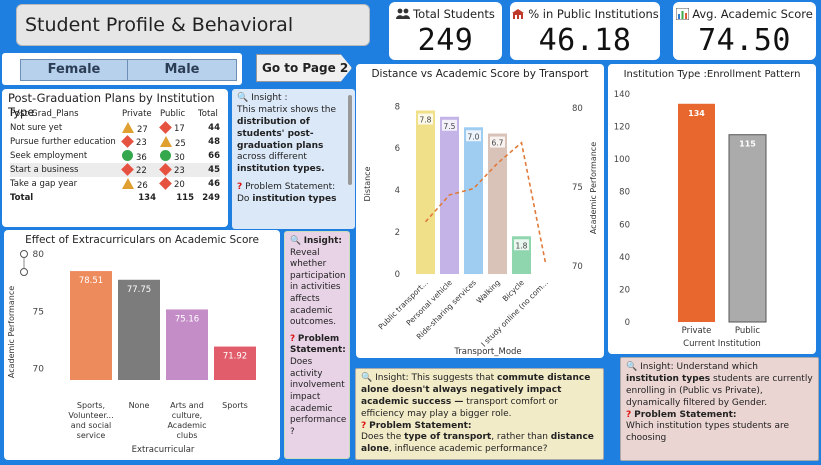 The image size is (821, 465). I want to click on kpi-total-students: Total Students 249, so click(445, 31).